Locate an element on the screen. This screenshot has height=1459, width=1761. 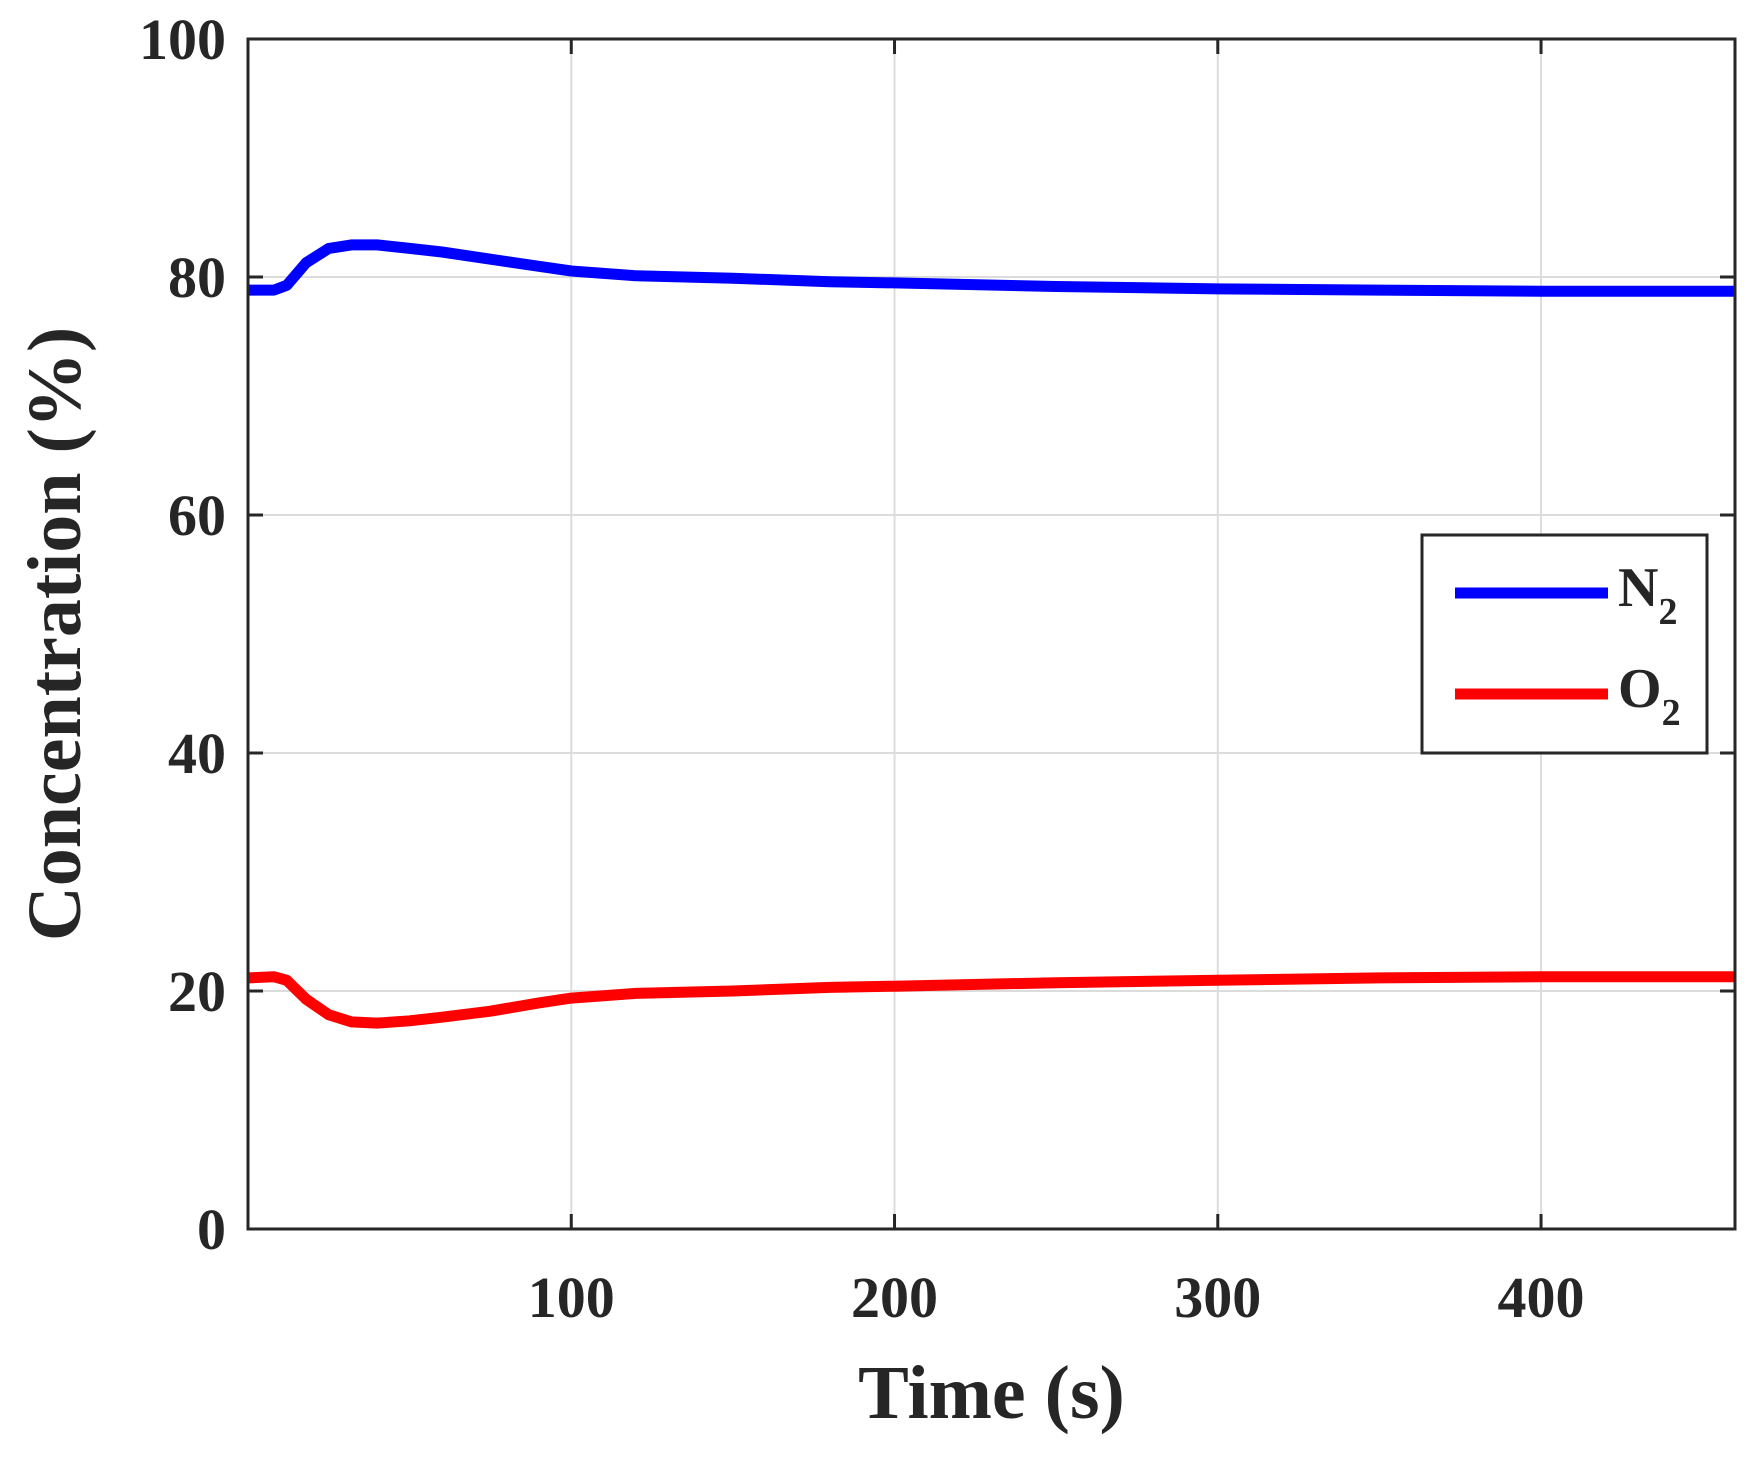
x-tick-label-300: 300 is located at coordinates (1217, 1297).